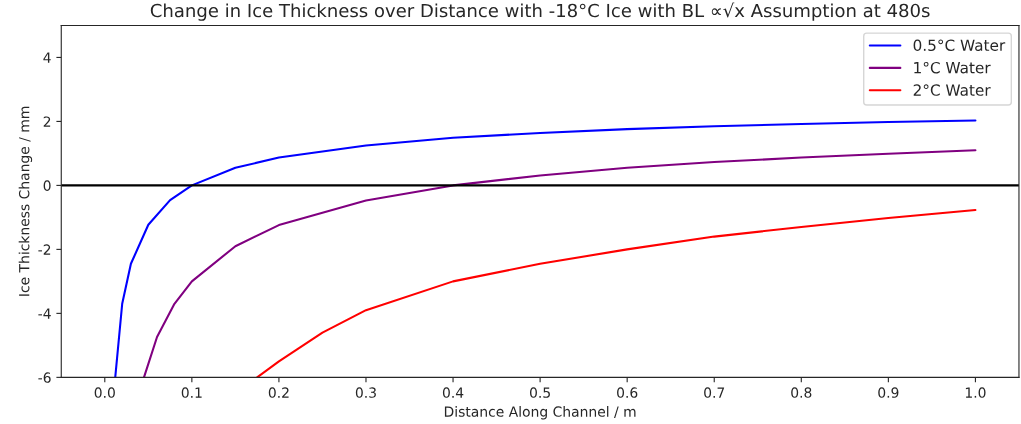 Image resolution: width=1021 pixels, height=424 pixels. I want to click on y-tick-label: 4, so click(47, 57).